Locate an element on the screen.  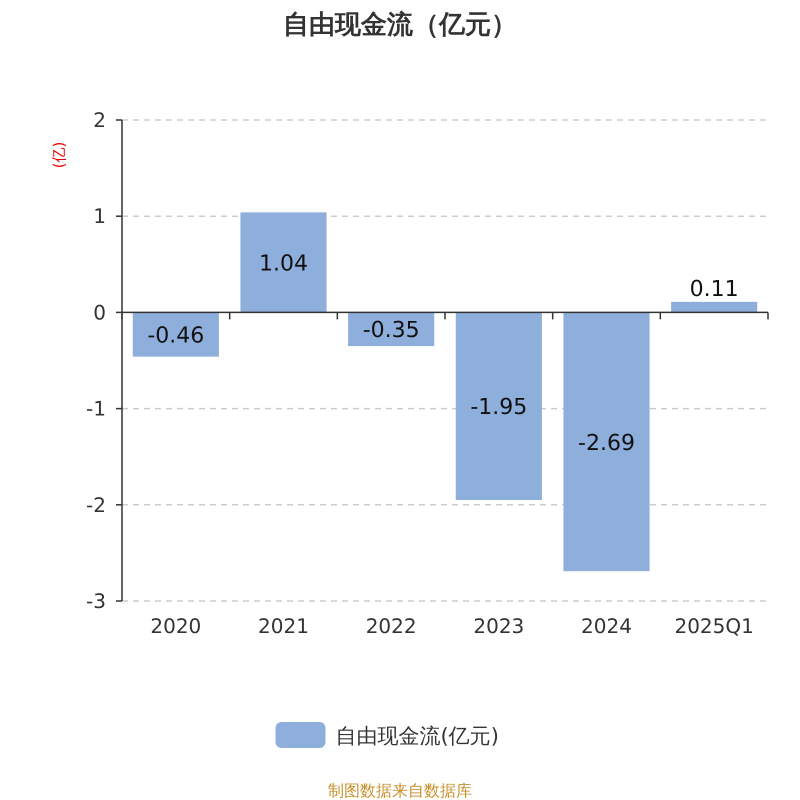
y-tick-label: 2 is located at coordinates (99, 120).